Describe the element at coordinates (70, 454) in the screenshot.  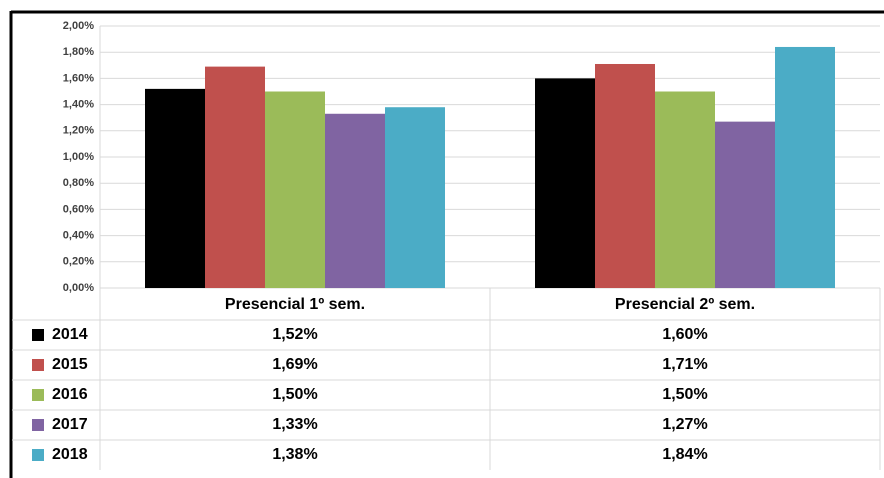
I see `legend-label: 2018` at that location.